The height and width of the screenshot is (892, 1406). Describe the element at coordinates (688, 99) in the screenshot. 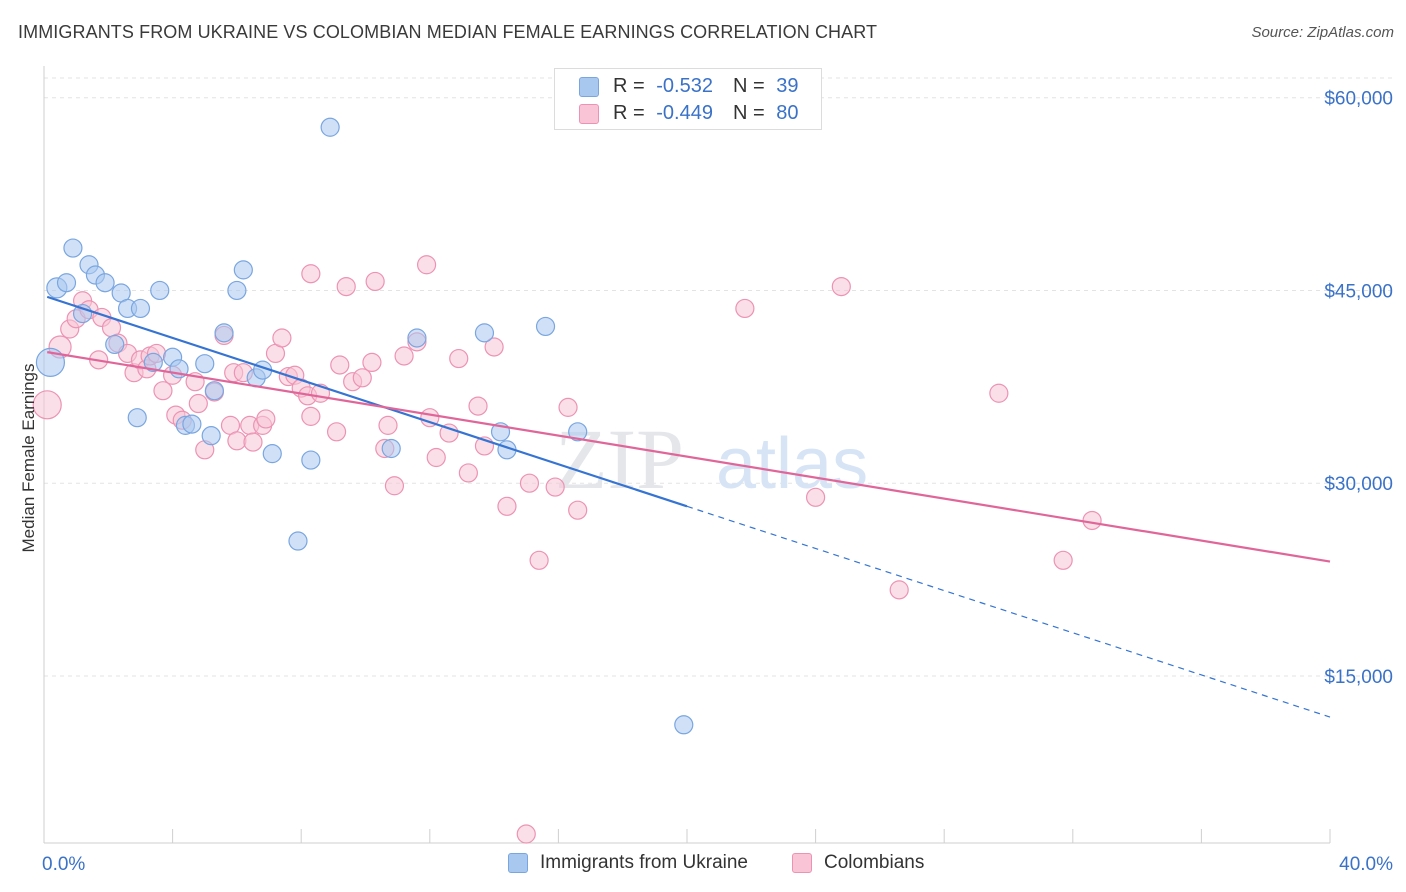

I see `stats-box: R = -0.532 N = 39 R = -0.449 N = 80` at that location.